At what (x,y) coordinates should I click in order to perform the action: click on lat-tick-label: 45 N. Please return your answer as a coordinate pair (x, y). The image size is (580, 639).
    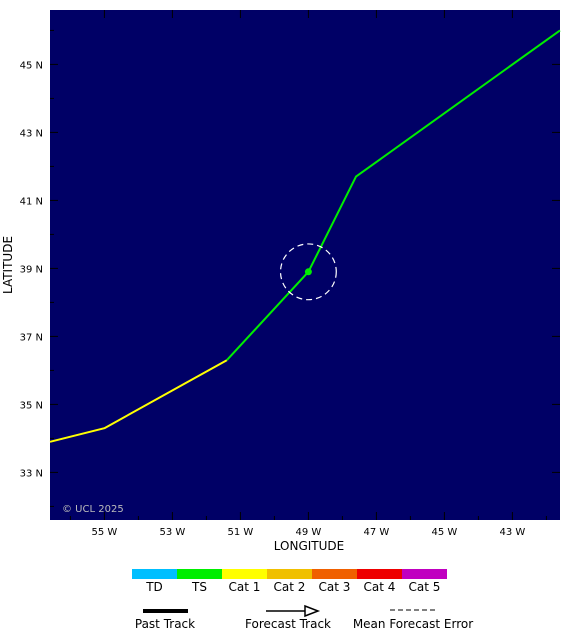
    Looking at the image, I should click on (31, 65).